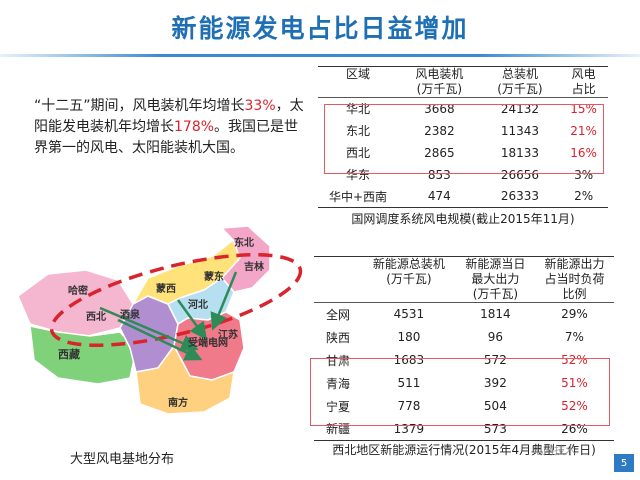 The width and height of the screenshot is (640, 480). Describe the element at coordinates (168, 316) in the screenshot. I see `transmission-arrows` at that location.